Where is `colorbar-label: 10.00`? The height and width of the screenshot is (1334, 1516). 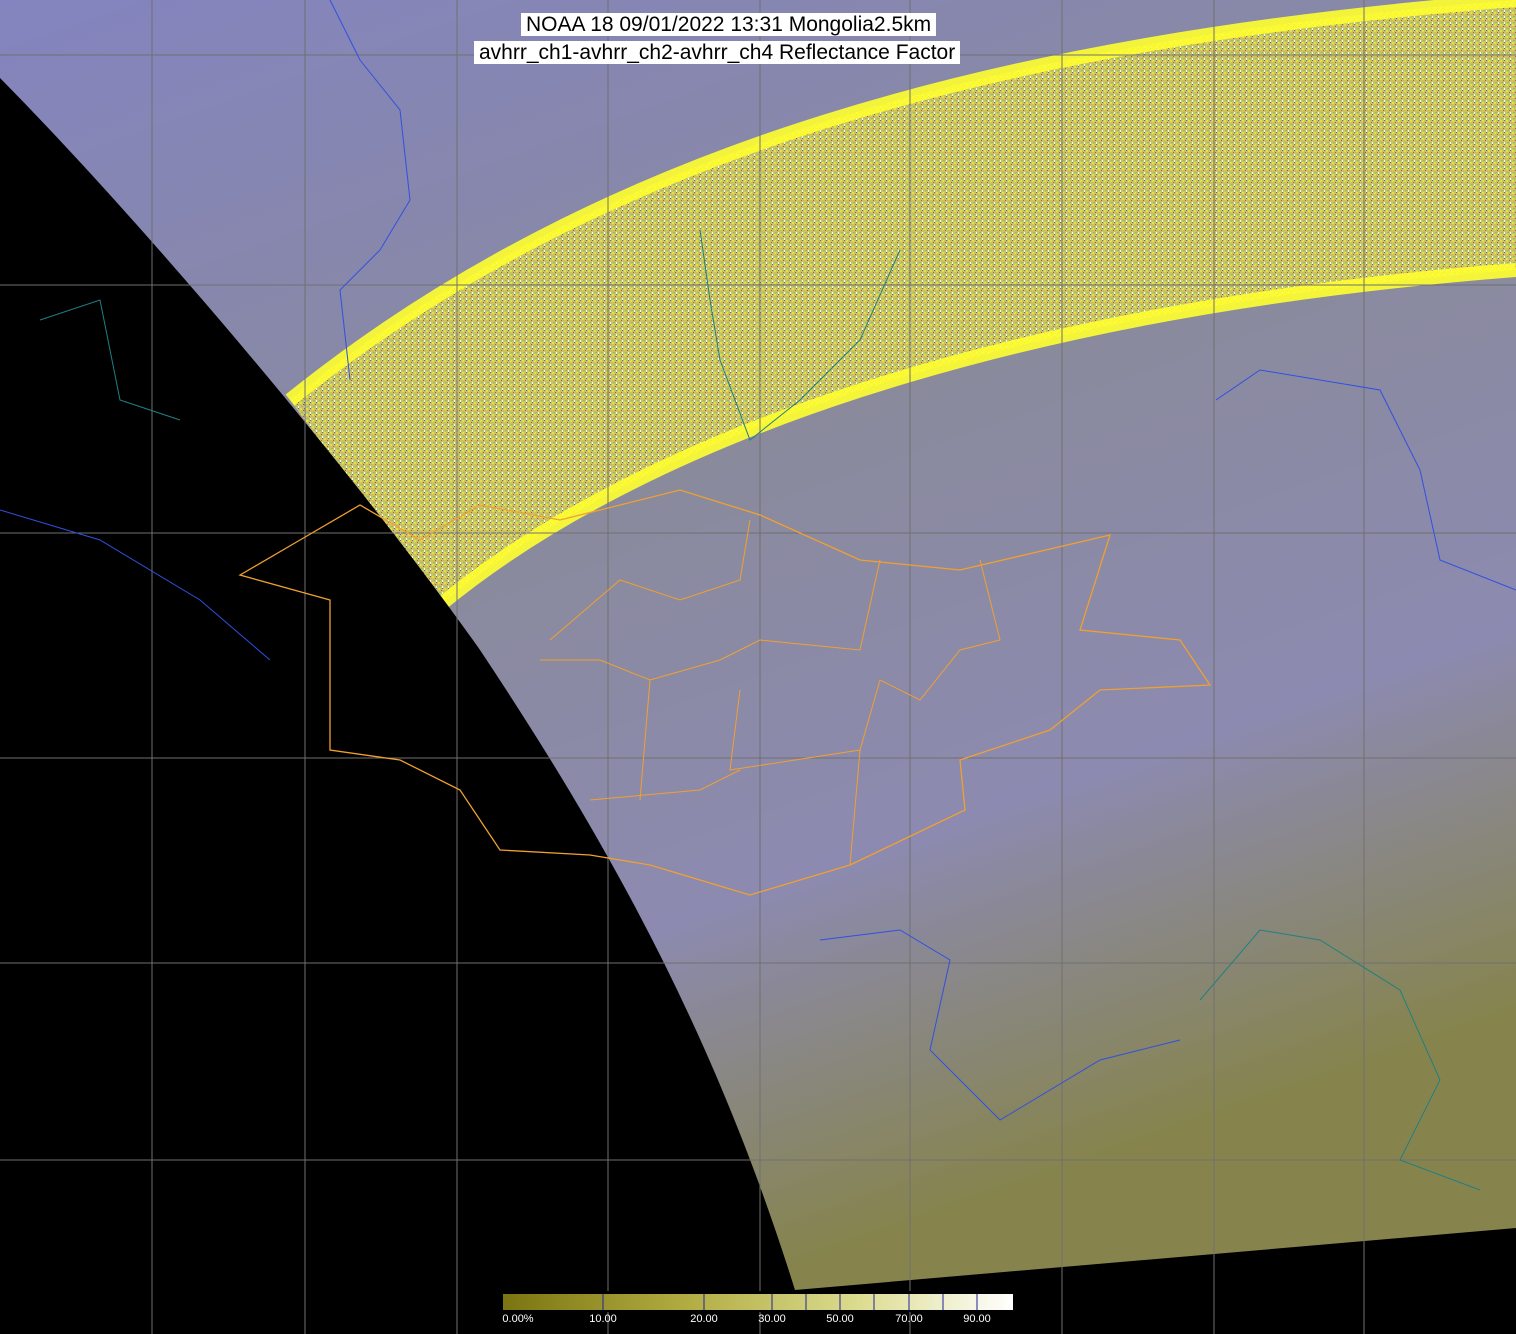
colorbar-label: 10.00 is located at coordinates (603, 1319).